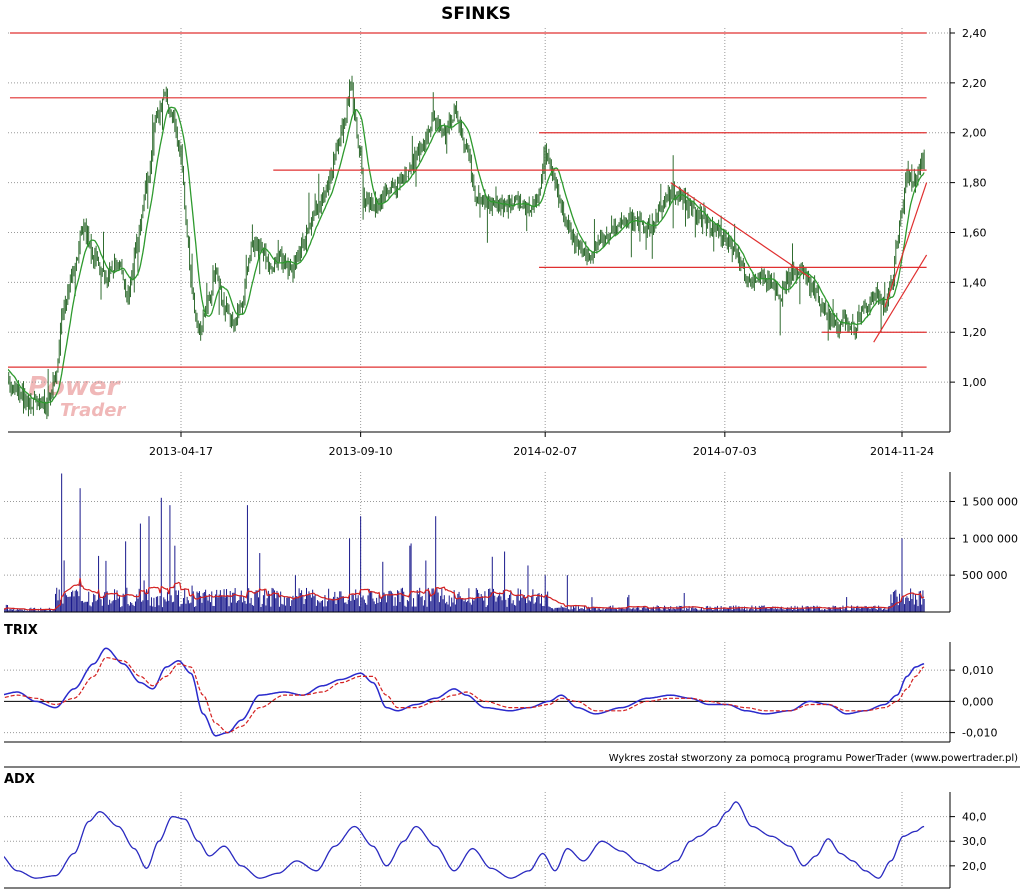  I want to click on y-tick-label: 1 500 000, so click(990, 501).